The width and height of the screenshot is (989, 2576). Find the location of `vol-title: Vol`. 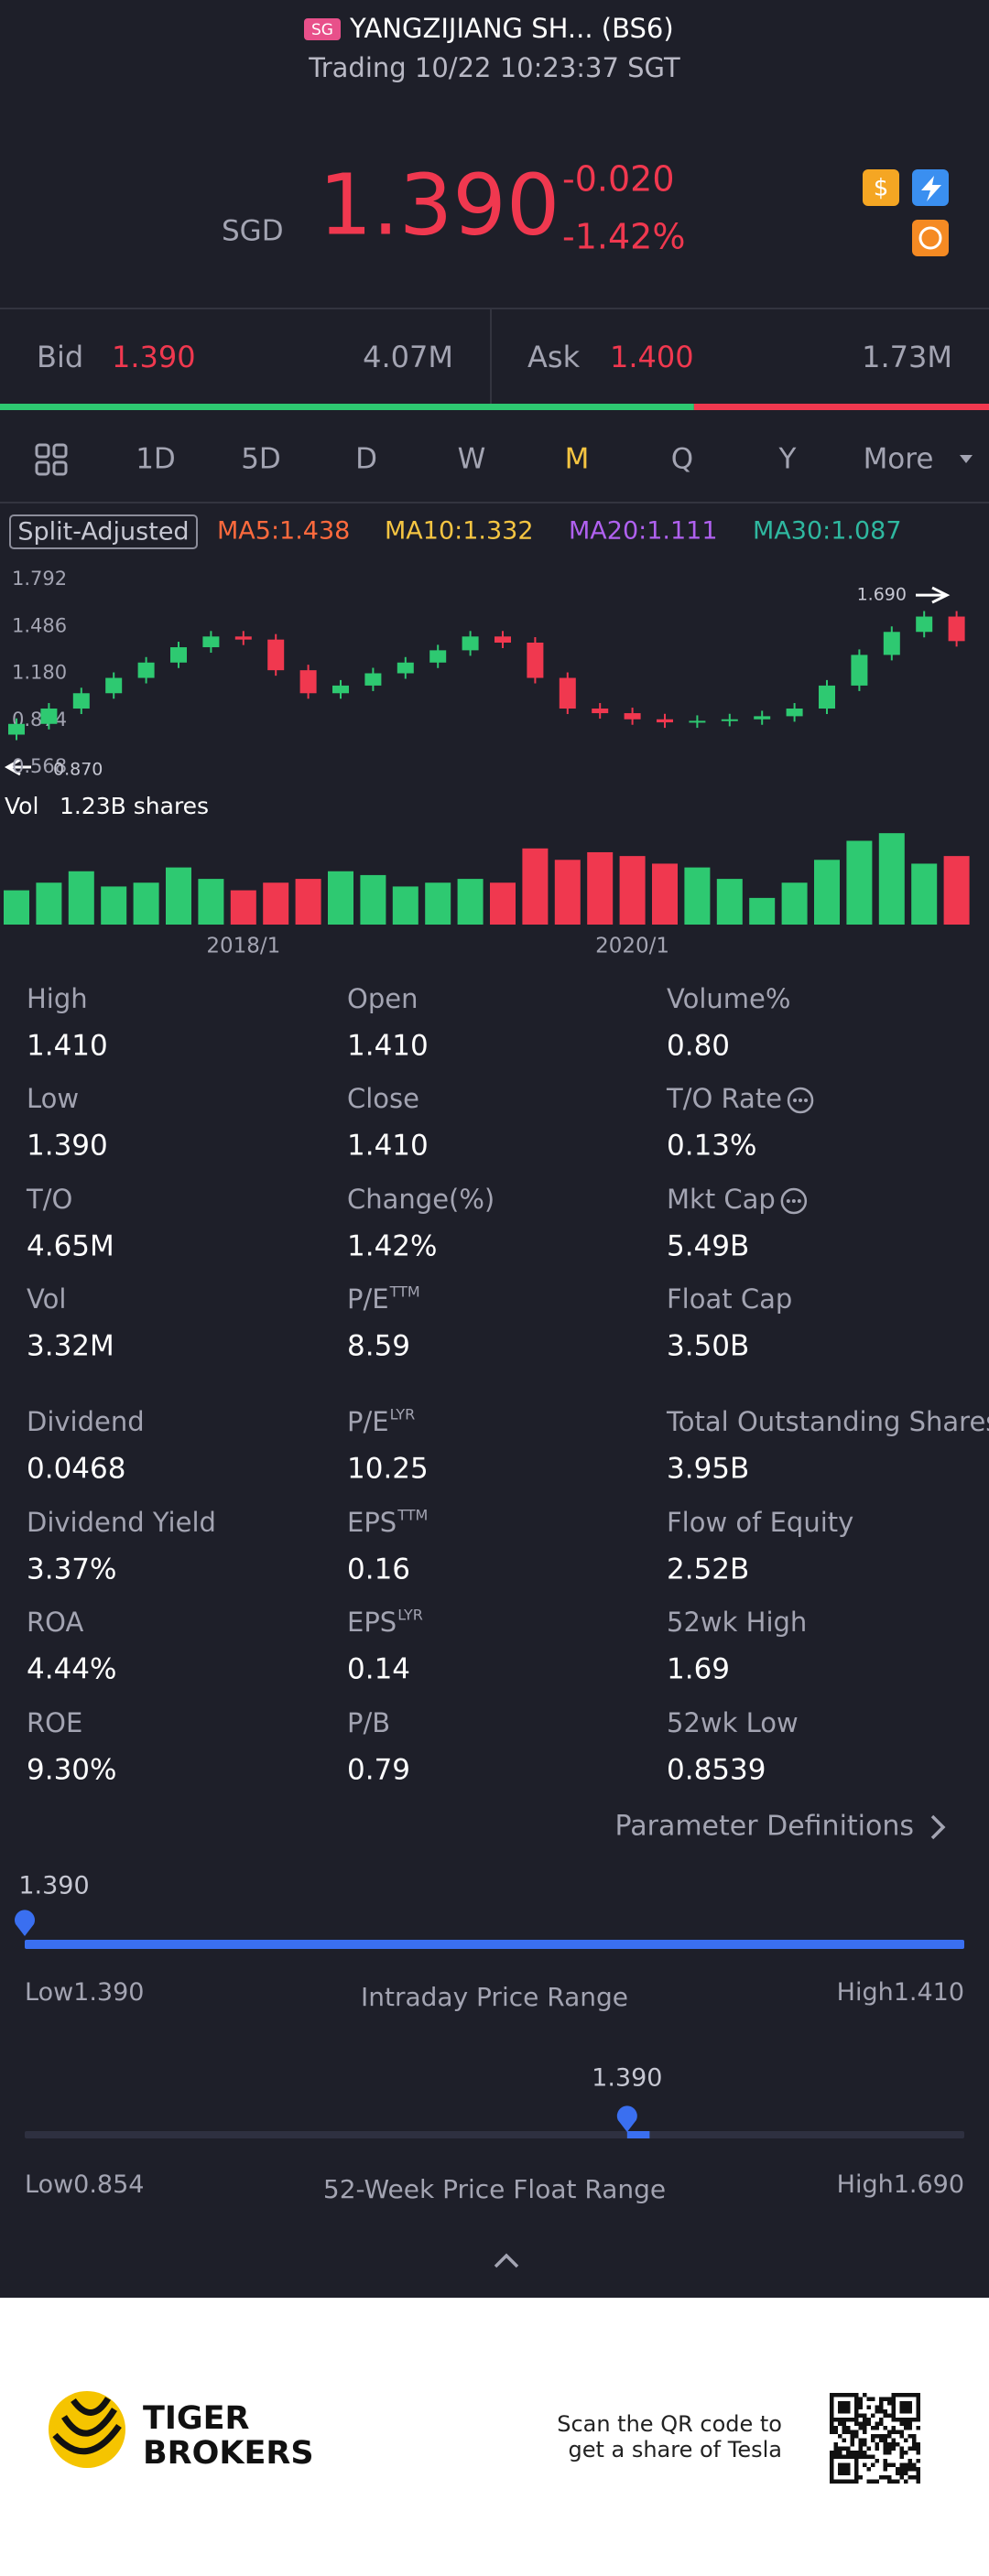

vol-title: Vol is located at coordinates (21, 806).